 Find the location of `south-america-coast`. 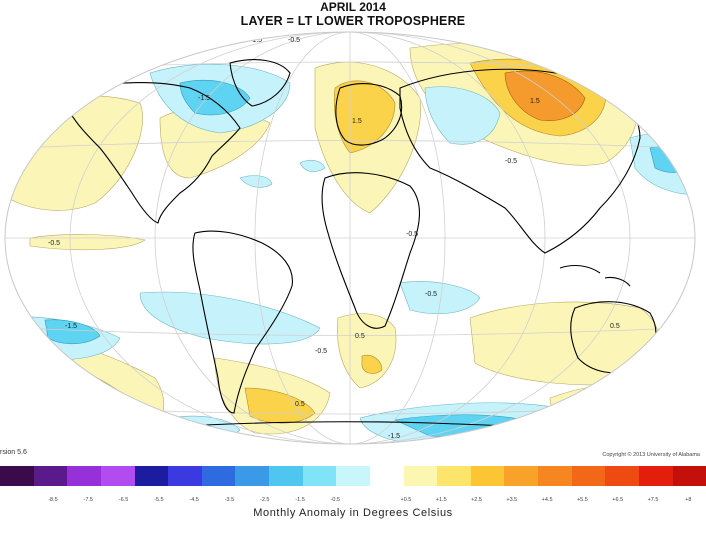

south-america-coast is located at coordinates (242, 322).